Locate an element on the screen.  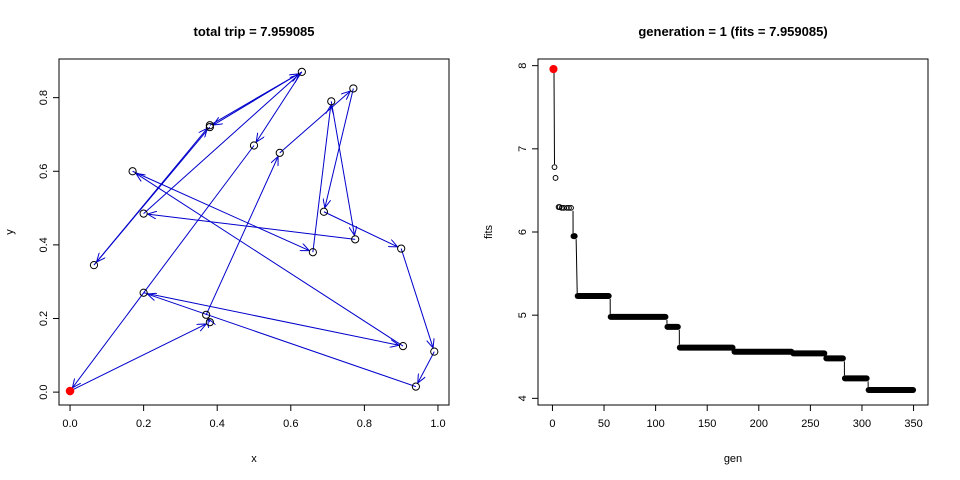
fitness-plot-x-tick-label: 50 is located at coordinates (604, 424).